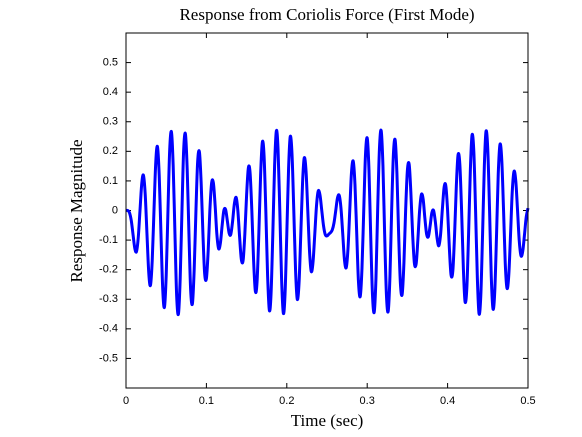 This screenshot has height=437, width=582. I want to click on x-axis-label: Time (sec), so click(327, 420).